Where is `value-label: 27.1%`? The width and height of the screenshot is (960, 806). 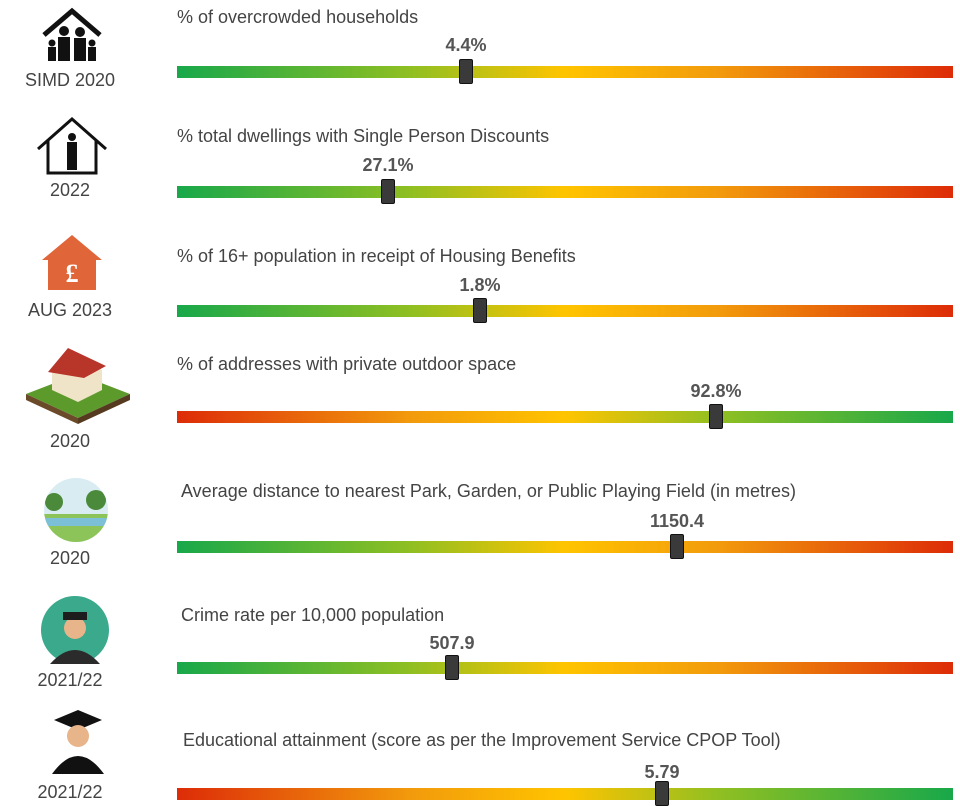 value-label: 27.1% is located at coordinates (388, 165).